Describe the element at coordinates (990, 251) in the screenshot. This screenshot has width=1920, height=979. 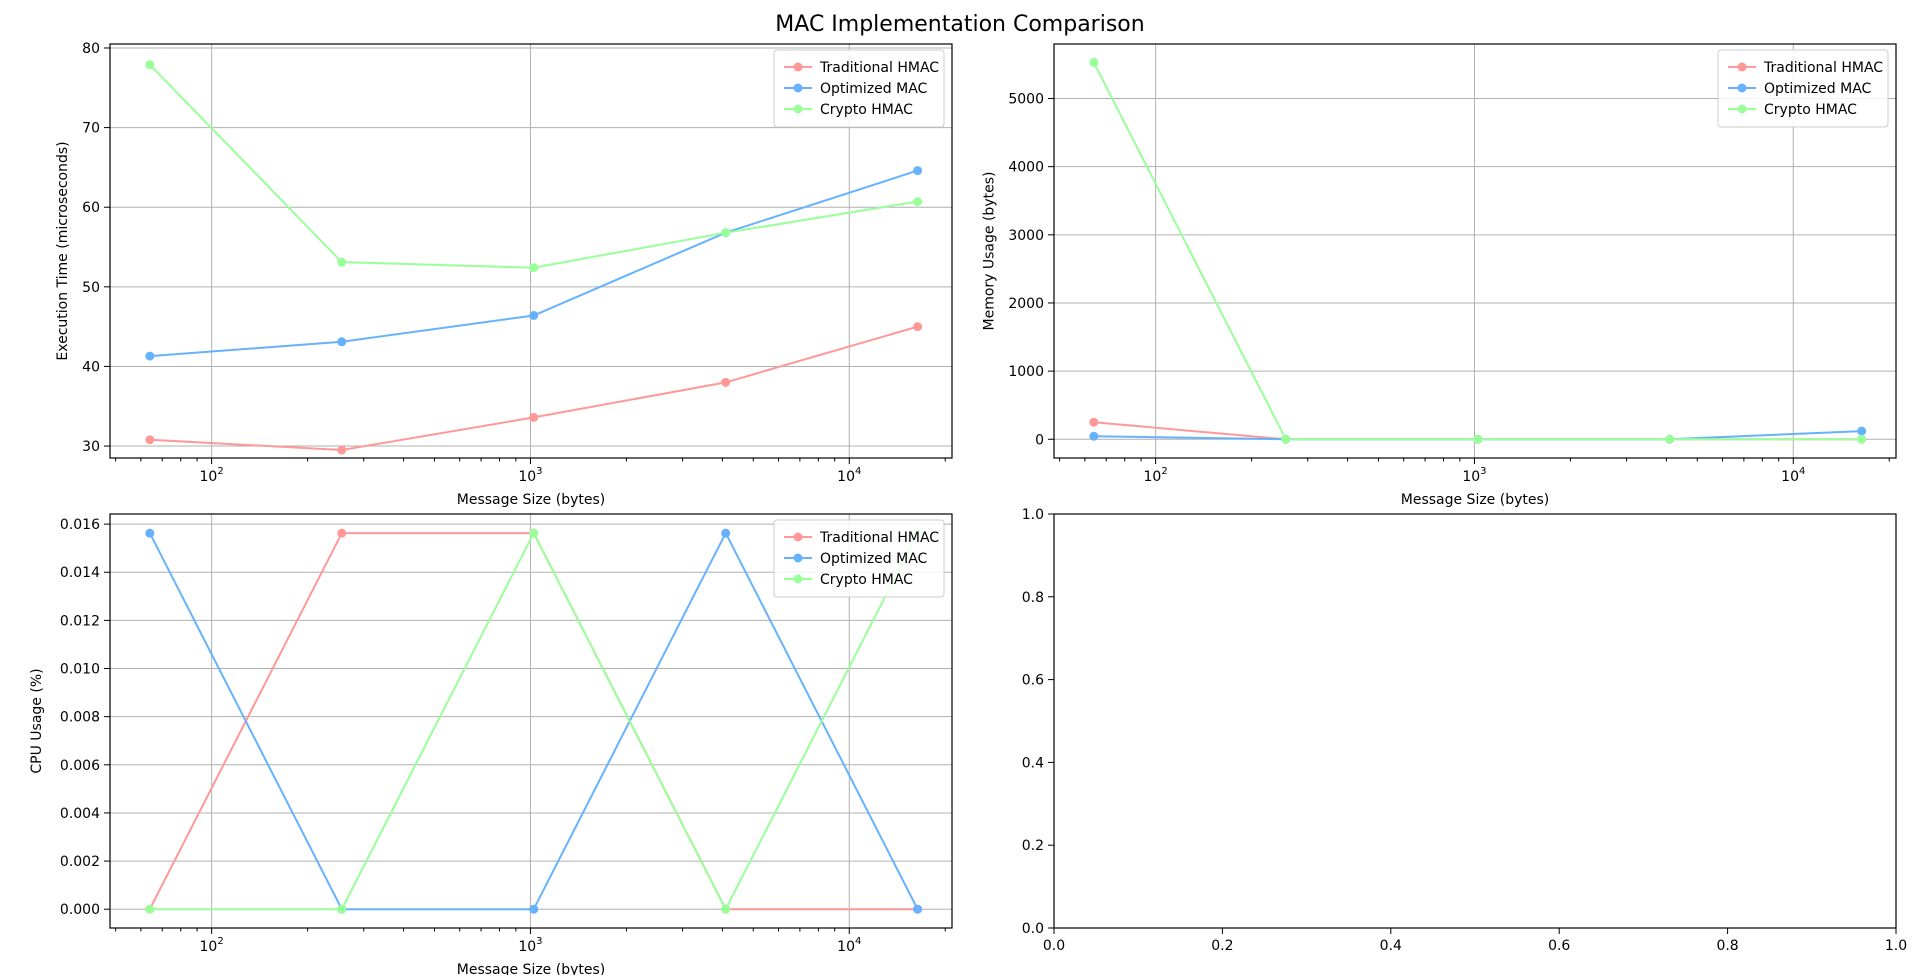
I see `y-axis-label: Memory Usage (bytes)` at that location.